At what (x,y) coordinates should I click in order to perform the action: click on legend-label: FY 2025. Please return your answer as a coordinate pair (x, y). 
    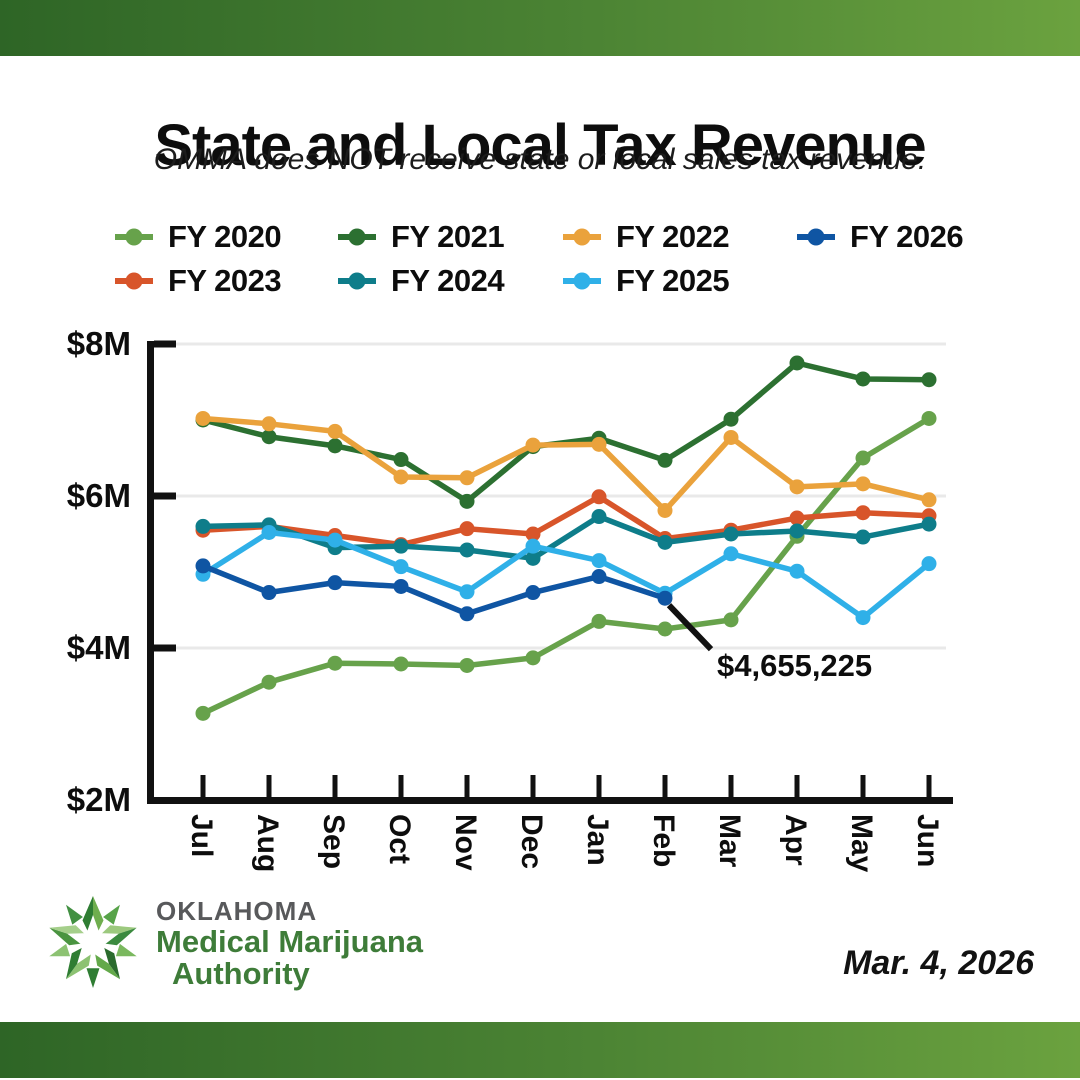
    Looking at the image, I should click on (673, 280).